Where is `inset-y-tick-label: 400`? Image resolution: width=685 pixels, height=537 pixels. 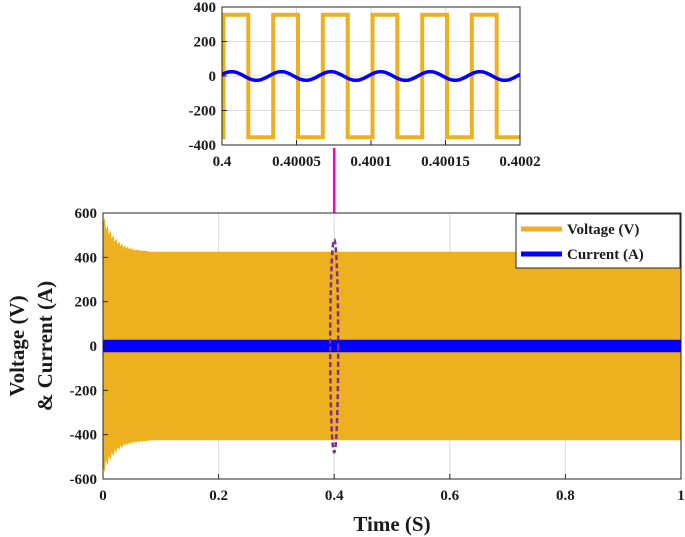 inset-y-tick-label: 400 is located at coordinates (205, 8).